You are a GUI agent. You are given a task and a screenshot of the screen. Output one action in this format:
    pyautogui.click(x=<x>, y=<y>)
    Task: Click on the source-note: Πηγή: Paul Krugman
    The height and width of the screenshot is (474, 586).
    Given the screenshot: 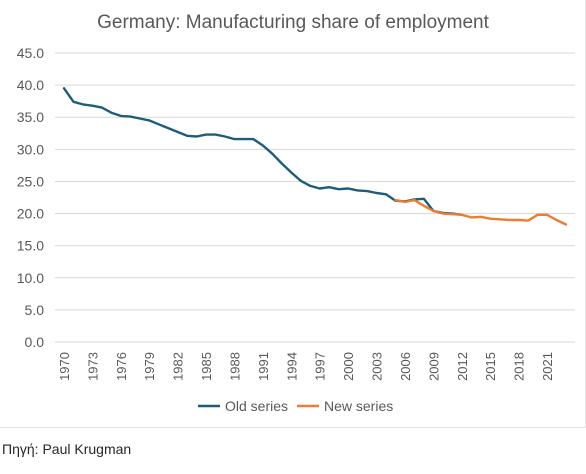 What is the action you would take?
    pyautogui.click(x=67, y=449)
    